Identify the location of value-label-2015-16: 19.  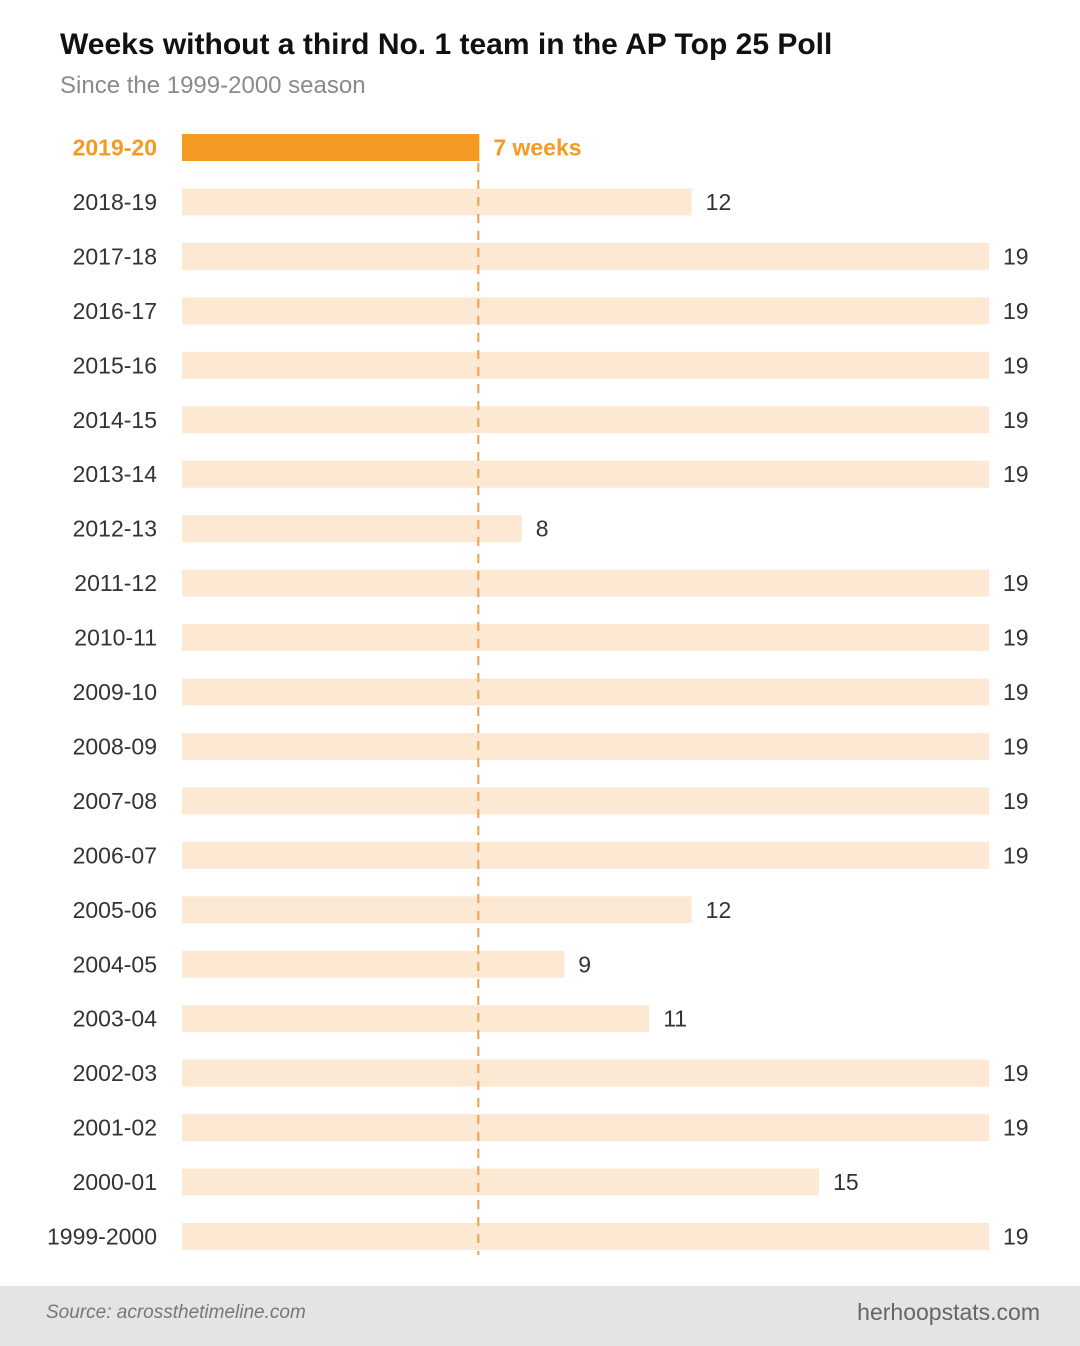
(1016, 365).